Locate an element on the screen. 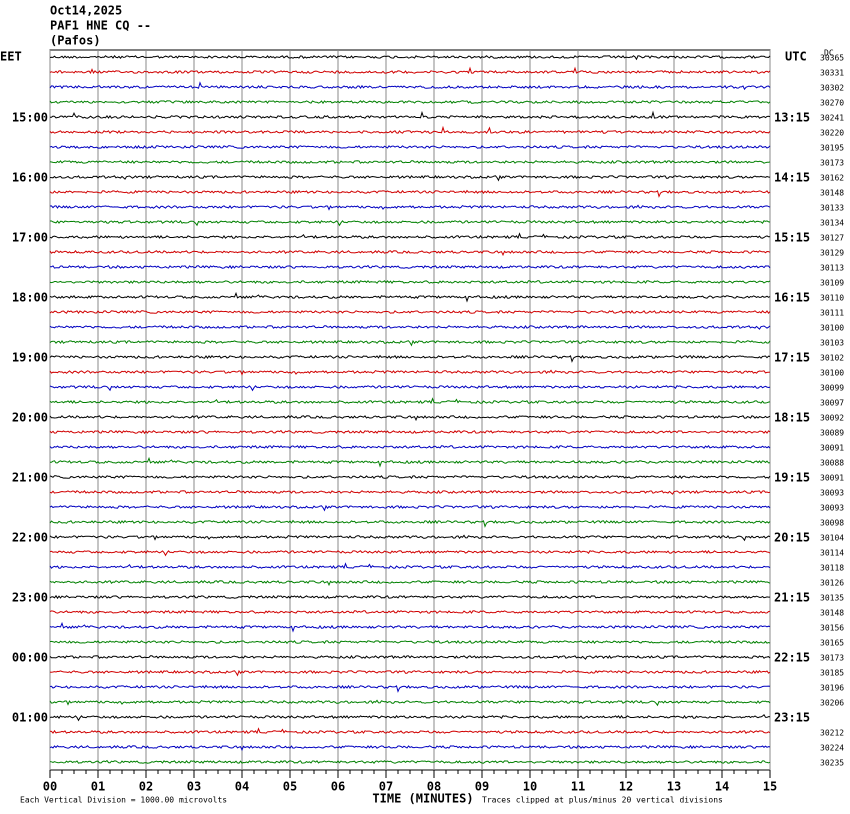 Image resolution: width=850 pixels, height=814 pixels. row-value: 30099 is located at coordinates (832, 388).